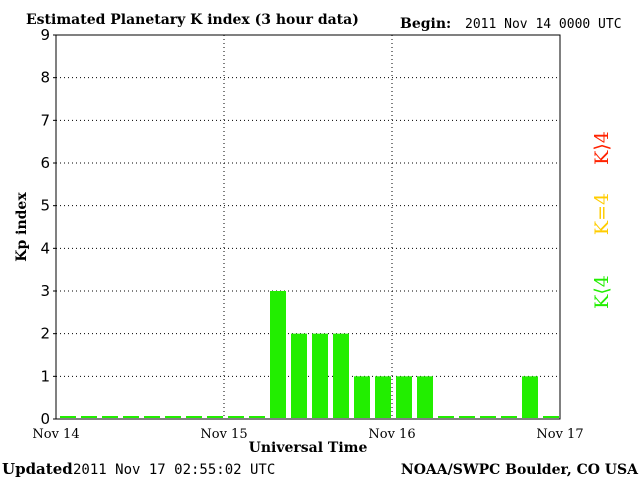 Image resolution: width=640 pixels, height=480 pixels. Describe the element at coordinates (559, 434) in the screenshot. I see `x-tick-label: Nov 17` at that location.